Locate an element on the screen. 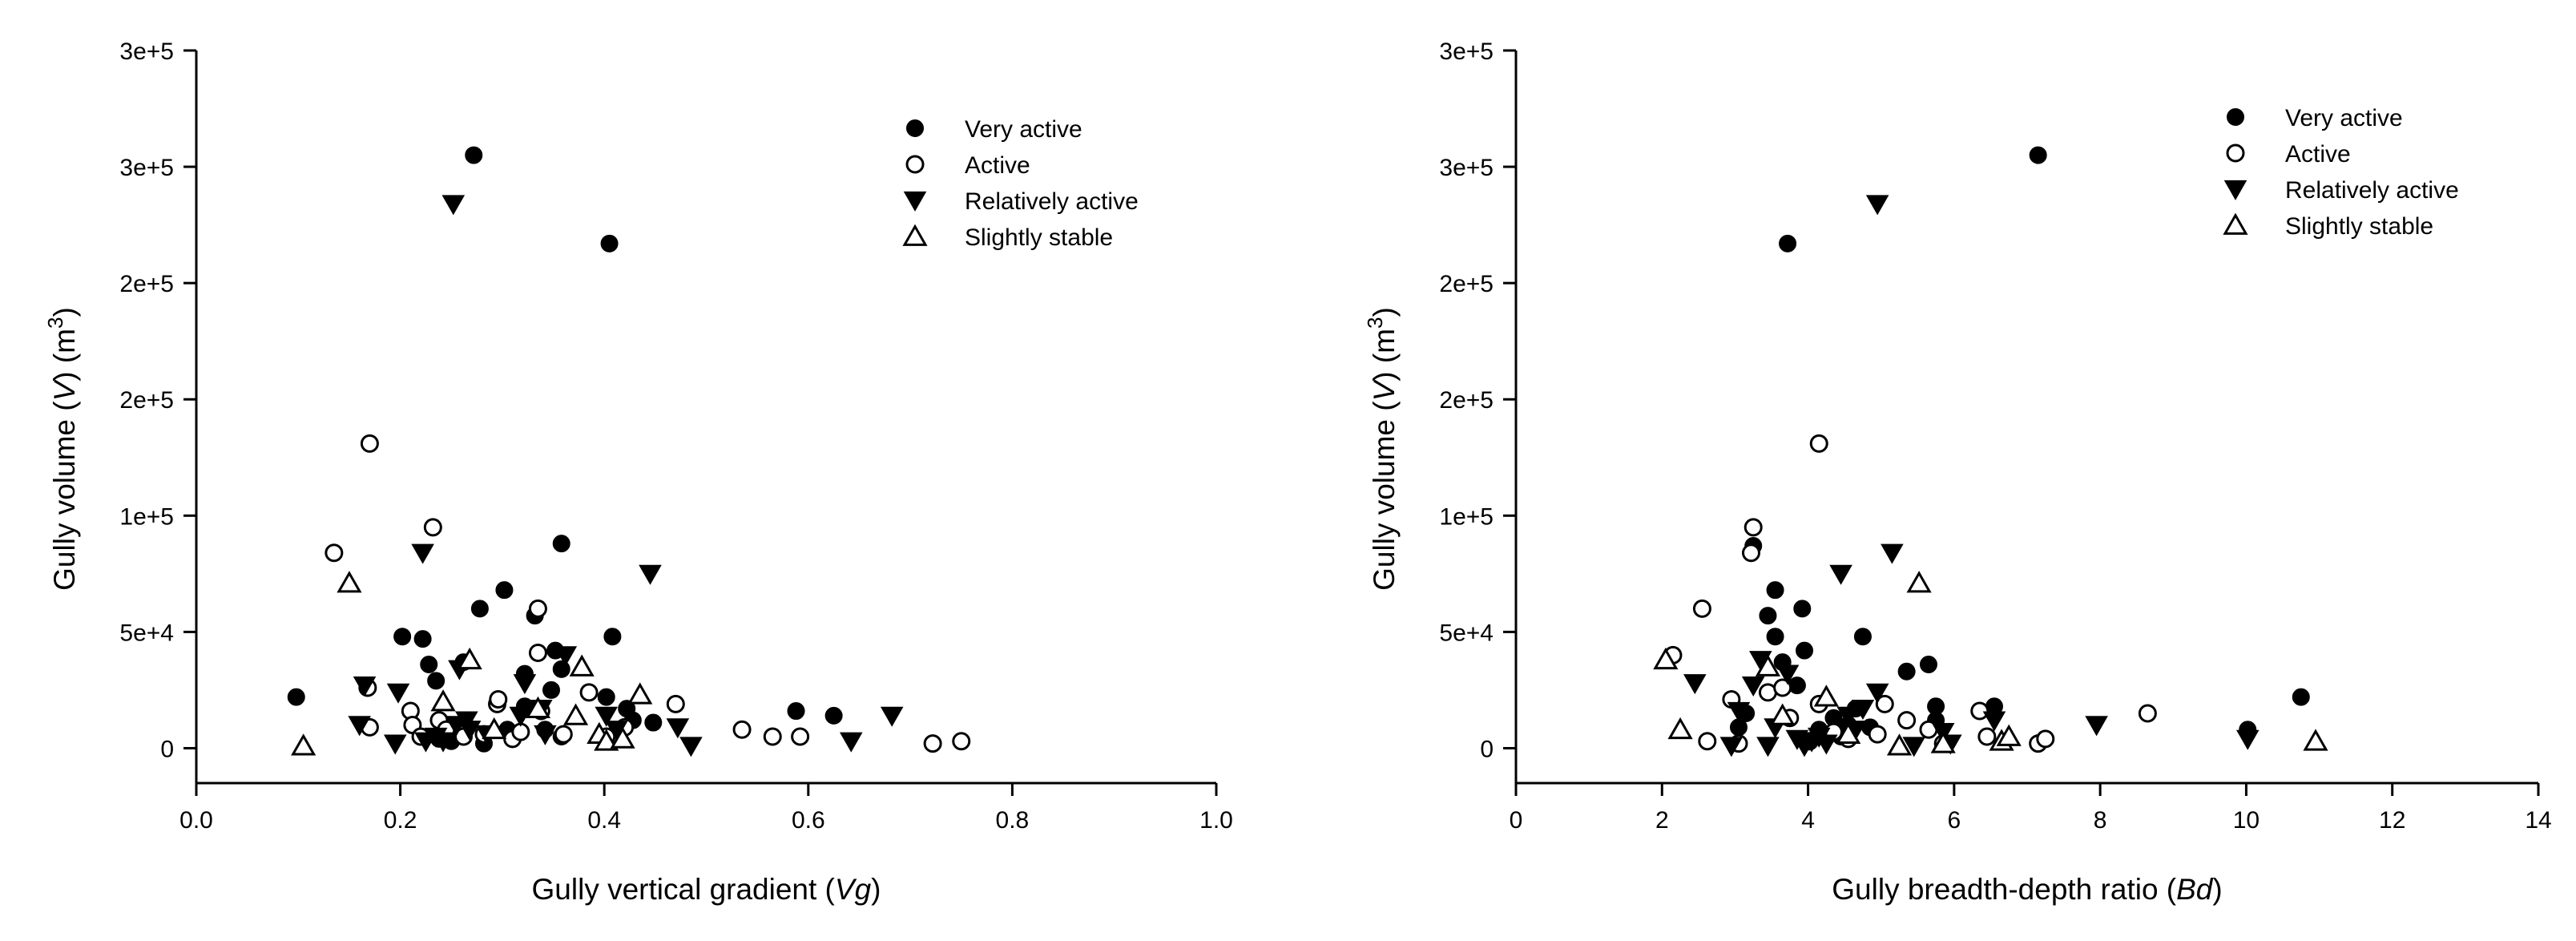  x-tick-label: 0.8 is located at coordinates (1013, 820).